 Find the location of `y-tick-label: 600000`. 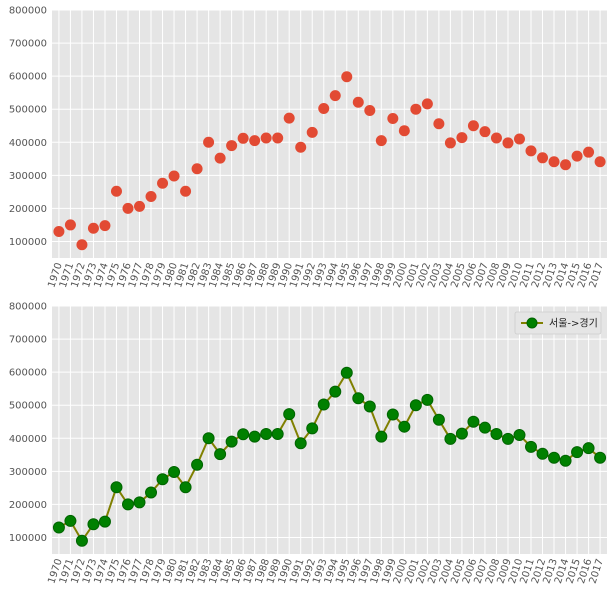

y-tick-label: 600000 is located at coordinates (28, 77).